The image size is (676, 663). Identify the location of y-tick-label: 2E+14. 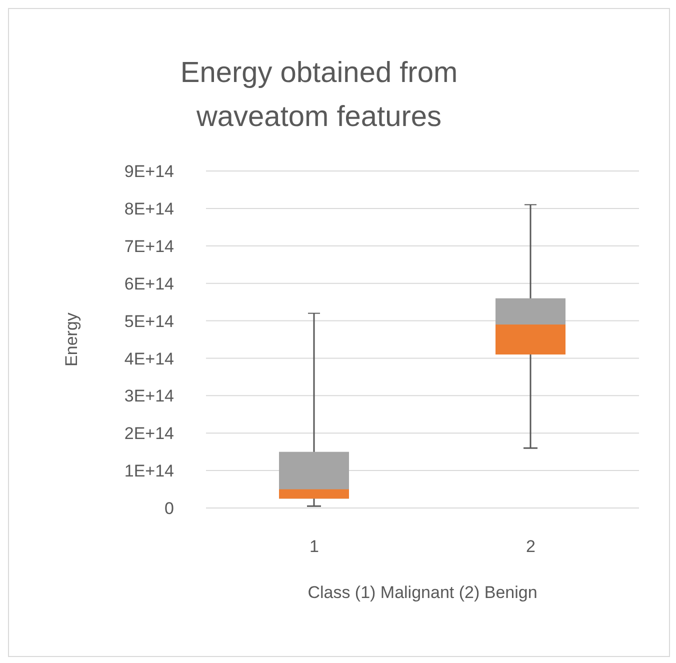
(149, 434).